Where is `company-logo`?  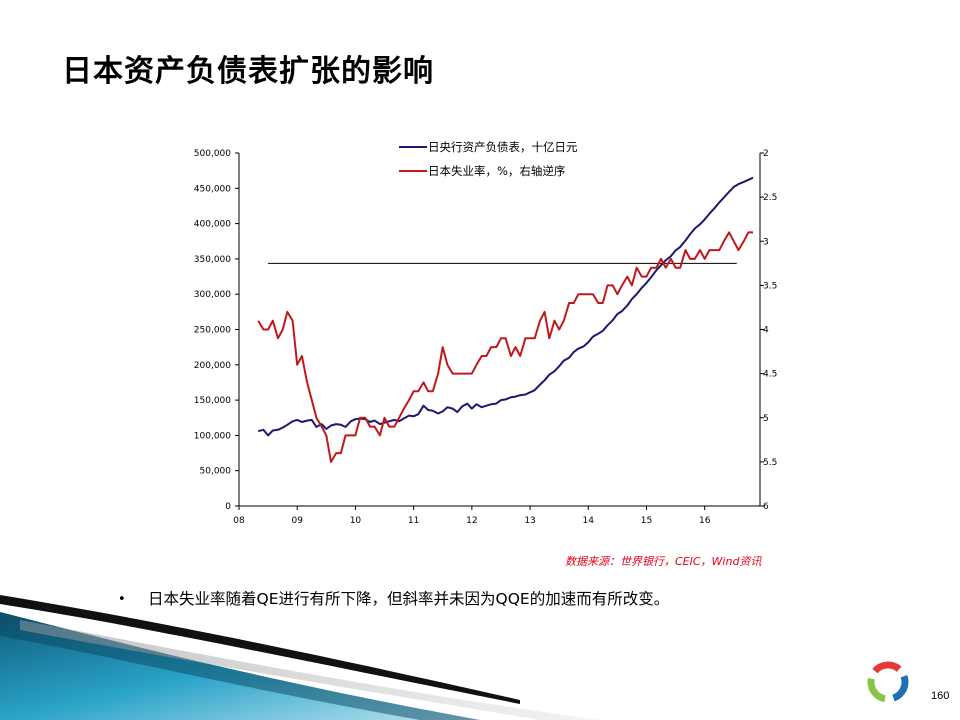 company-logo is located at coordinates (888, 682).